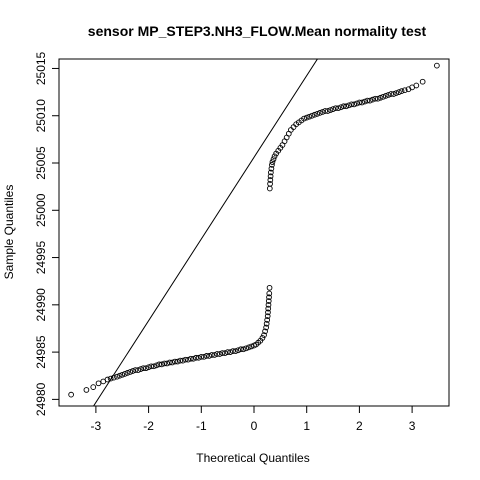  I want to click on y-tick-label: 25015, so click(41, 68).